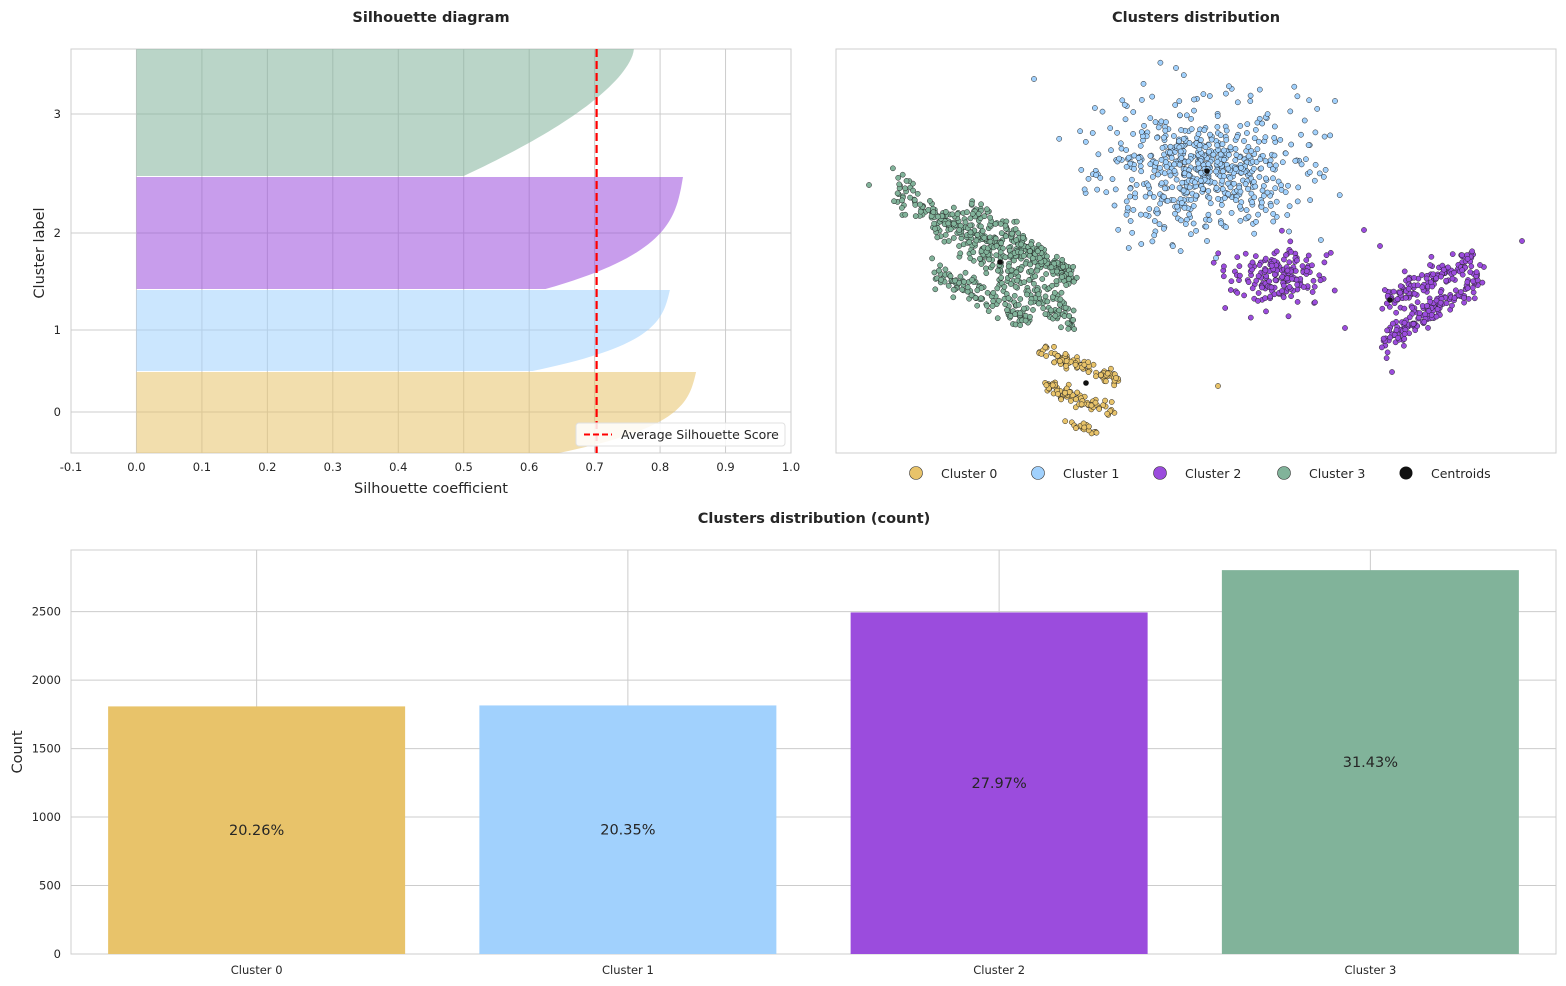 This screenshot has width=1566, height=986. Describe the element at coordinates (136, 467) in the screenshot. I see `x-tick-label: 0.0` at that location.